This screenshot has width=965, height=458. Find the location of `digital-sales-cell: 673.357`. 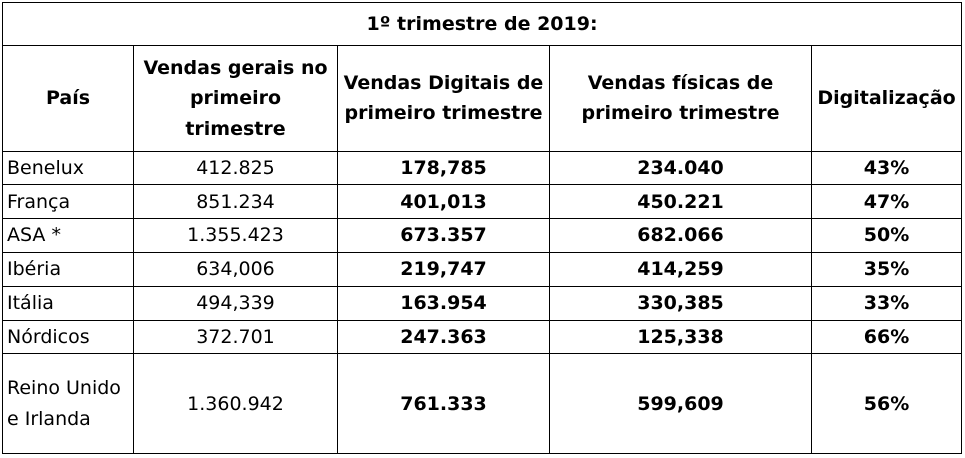

digital-sales-cell: 673.357 is located at coordinates (443, 236).